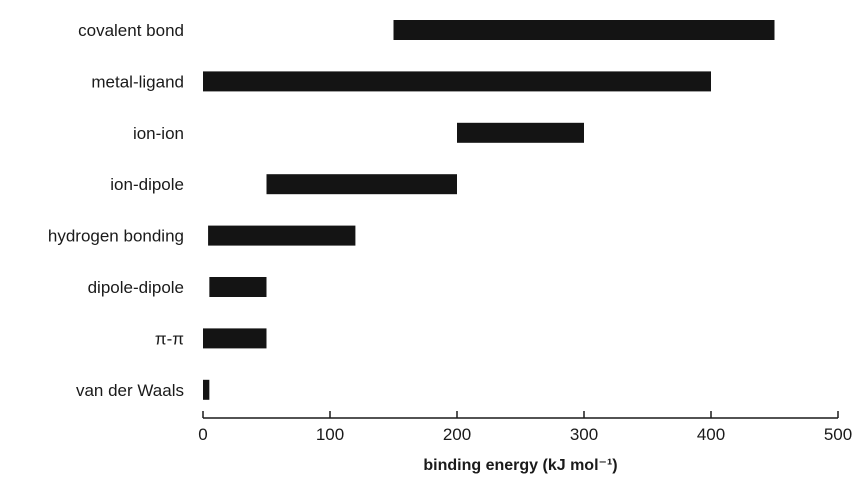 The image size is (859, 483). What do you see at coordinates (136, 287) in the screenshot?
I see `category-label: dipole-dipole` at bounding box center [136, 287].